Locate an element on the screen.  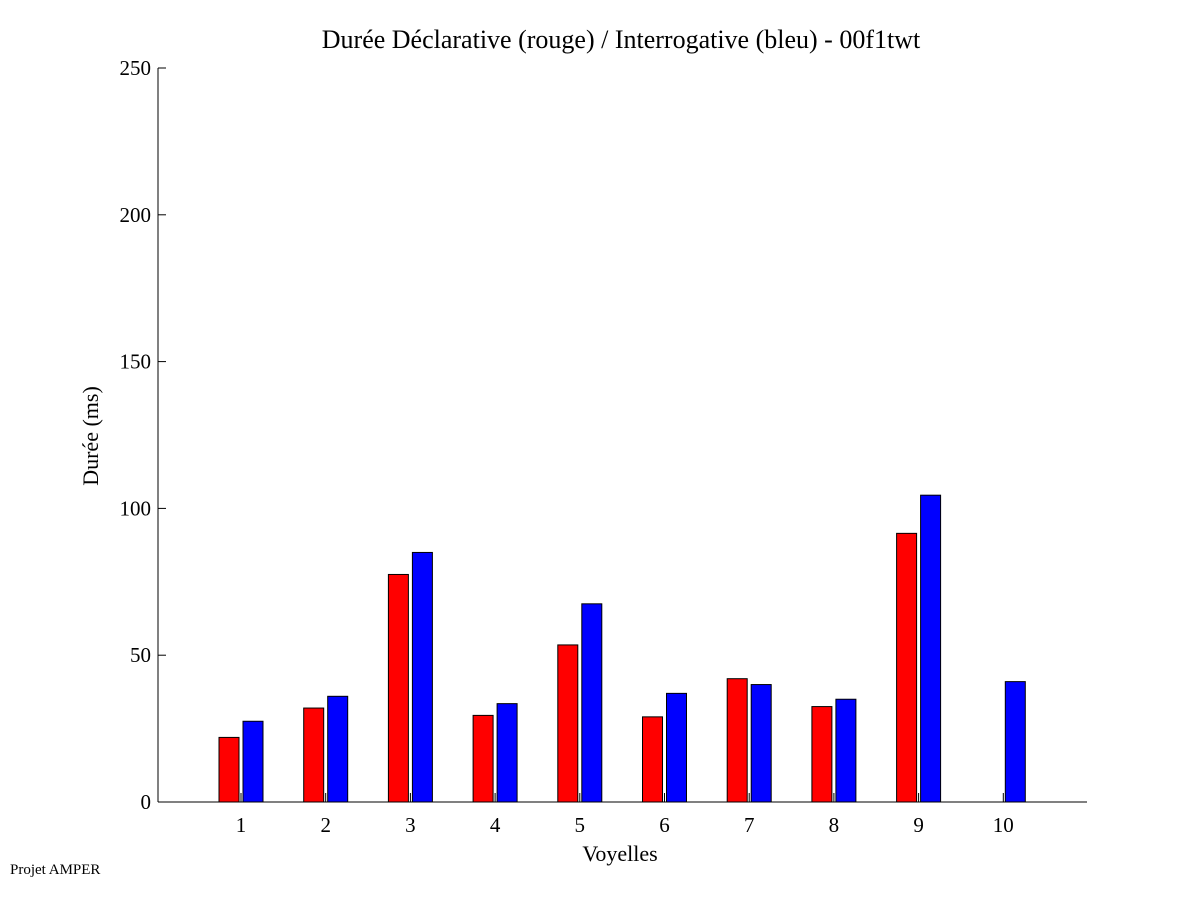
bar-series1-cat9 is located at coordinates (907, 667).